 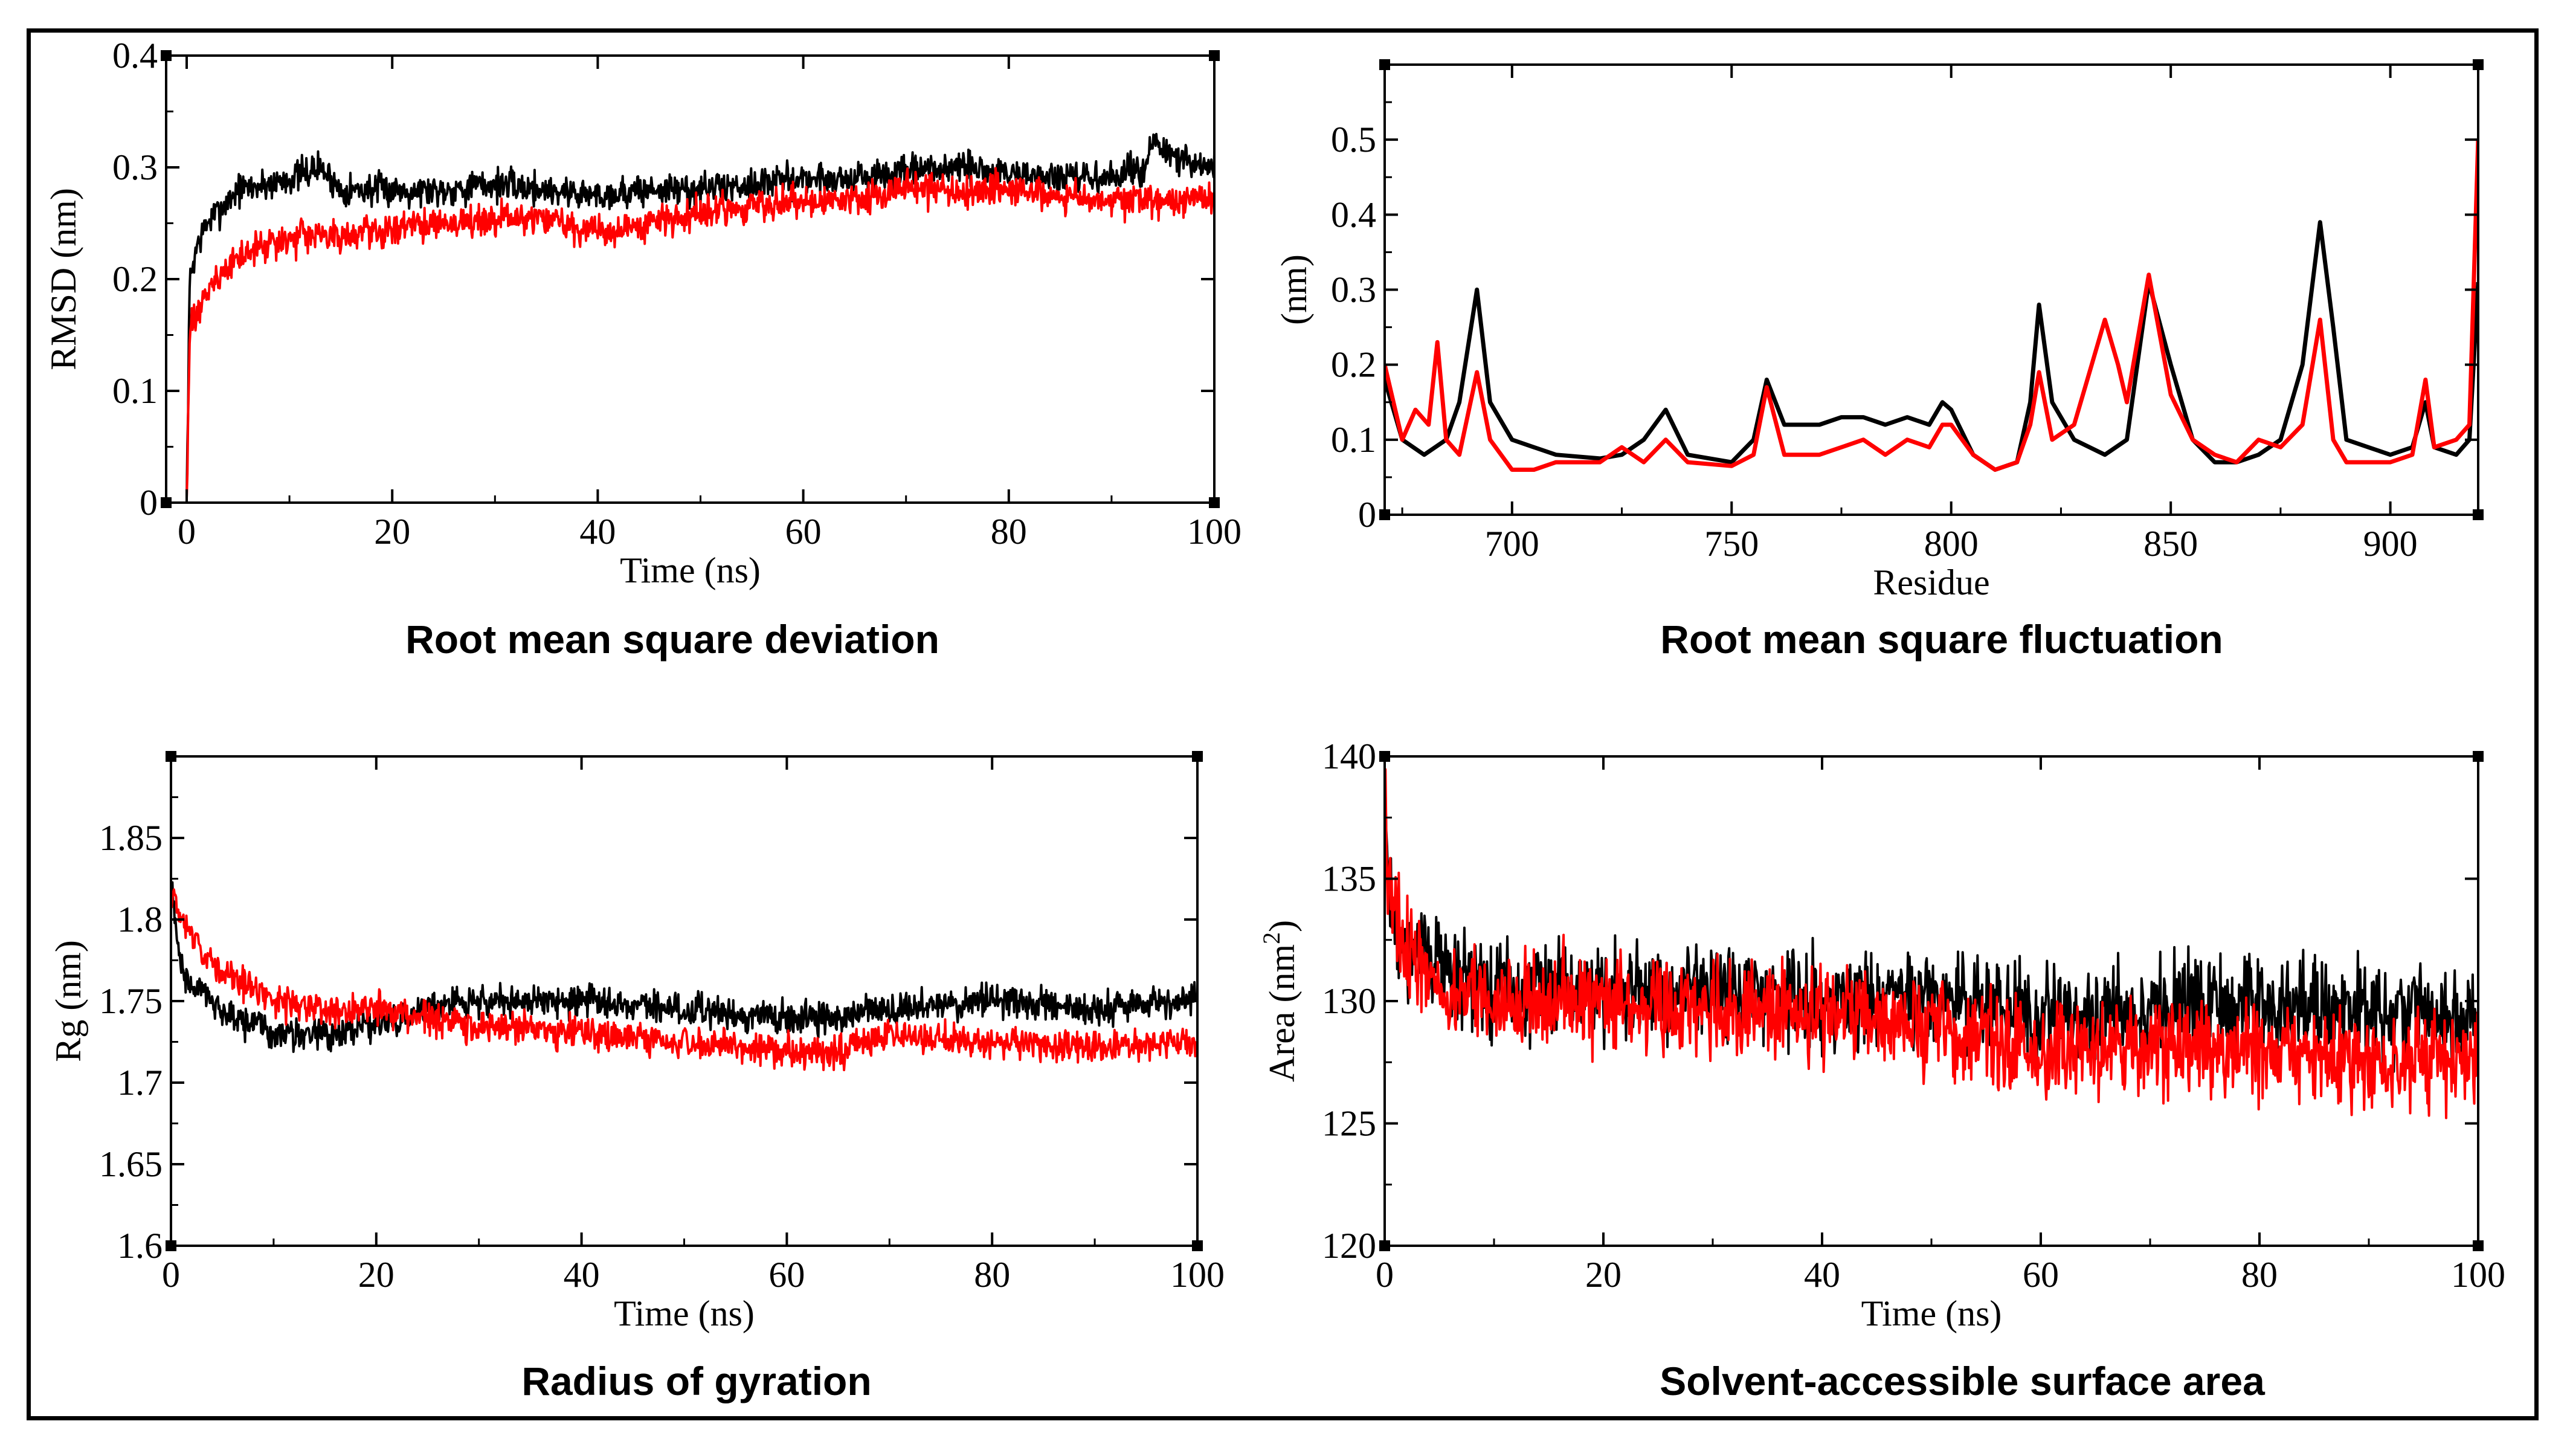 I want to click on x-tick-label: 750, so click(x=1731, y=544).